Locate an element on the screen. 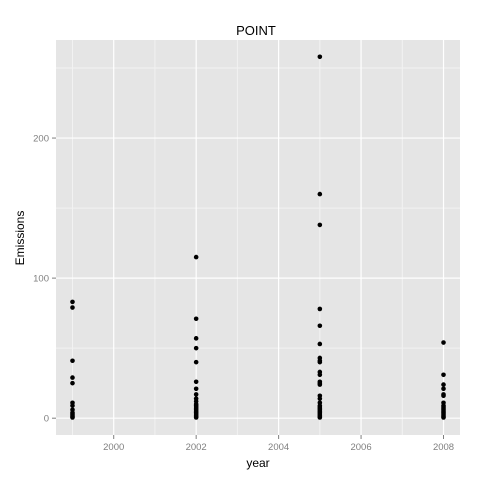 The width and height of the screenshot is (480, 480). chart-title: POINT is located at coordinates (256, 30).